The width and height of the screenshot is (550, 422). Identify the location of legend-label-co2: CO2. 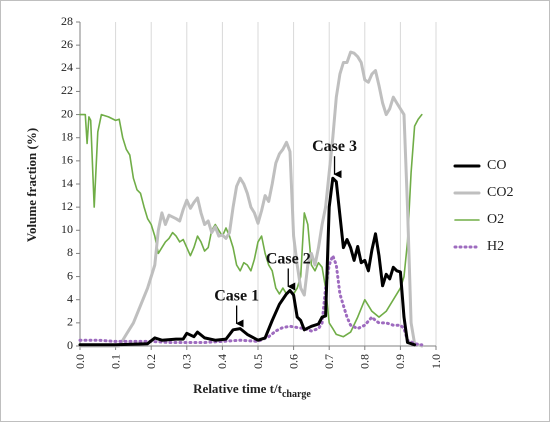
(500, 192).